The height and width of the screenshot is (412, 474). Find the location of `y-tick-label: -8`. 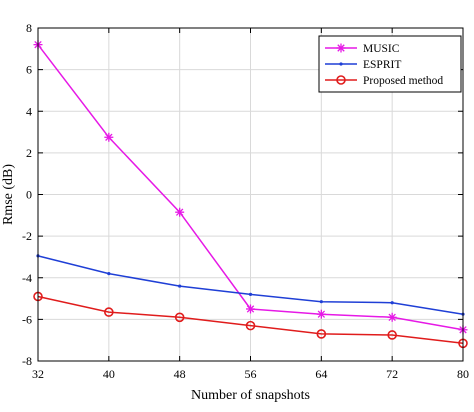

y-tick-label: -8 is located at coordinates (27, 361).